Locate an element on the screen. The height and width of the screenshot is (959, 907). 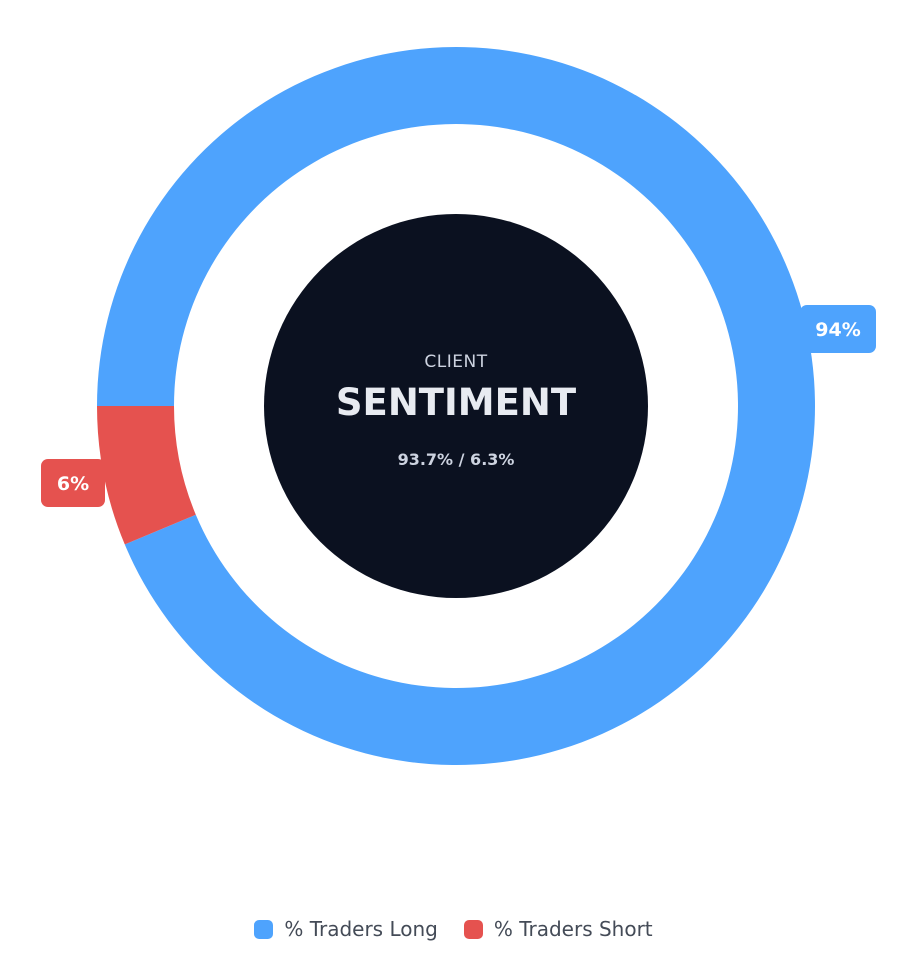
center-caption: CLIENT is located at coordinates (455, 362).